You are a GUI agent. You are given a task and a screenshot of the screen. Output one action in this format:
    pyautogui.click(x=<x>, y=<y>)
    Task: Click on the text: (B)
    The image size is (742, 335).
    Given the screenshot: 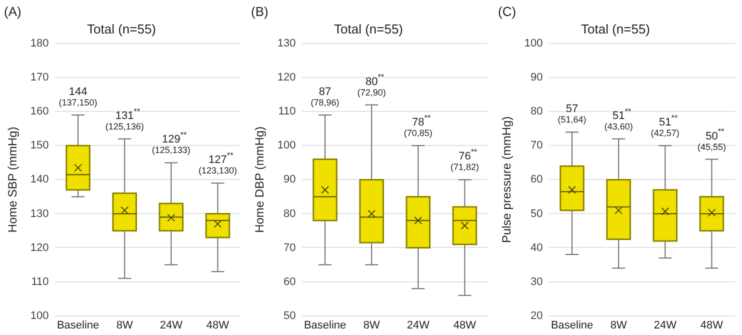 What is the action you would take?
    pyautogui.click(x=259, y=11)
    